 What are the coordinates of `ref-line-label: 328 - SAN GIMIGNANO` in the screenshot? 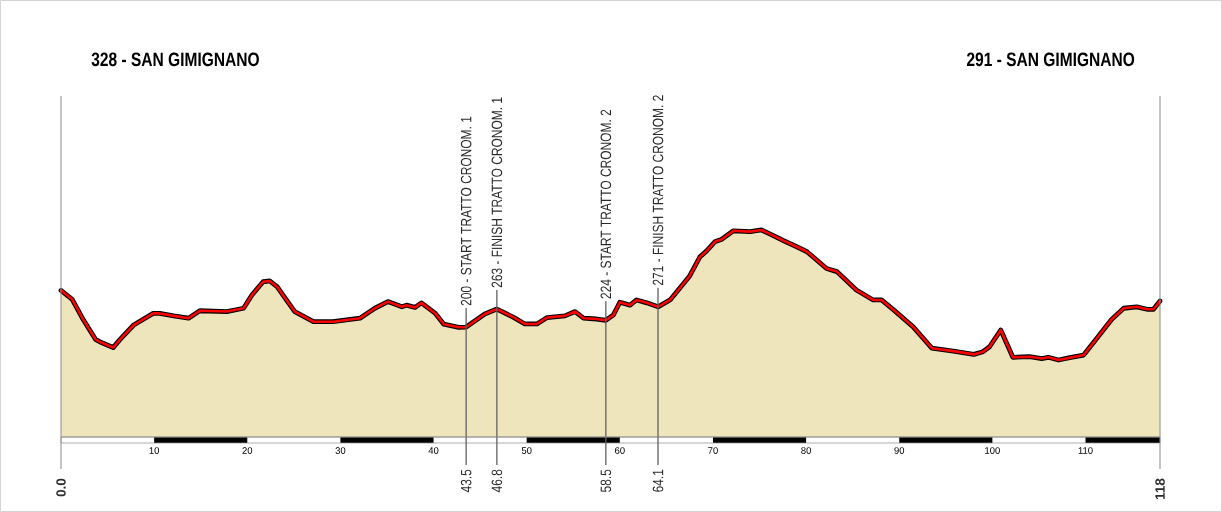 It's located at (175, 59).